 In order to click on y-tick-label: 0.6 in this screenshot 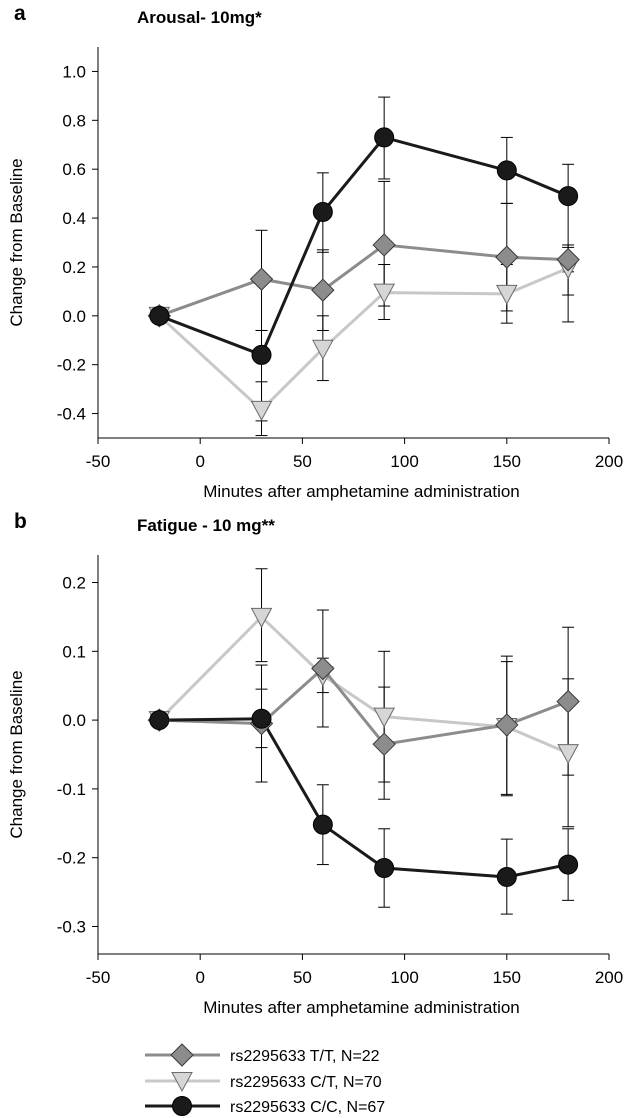, I will do `click(74, 169)`.